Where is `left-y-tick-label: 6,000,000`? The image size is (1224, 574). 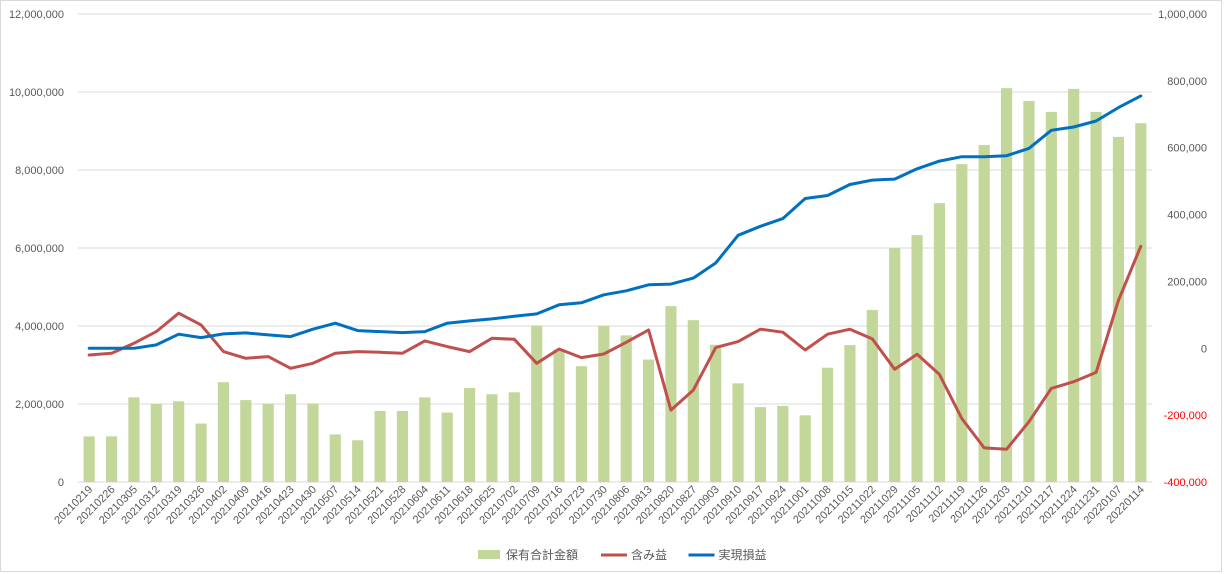
left-y-tick-label: 6,000,000 is located at coordinates (39, 249).